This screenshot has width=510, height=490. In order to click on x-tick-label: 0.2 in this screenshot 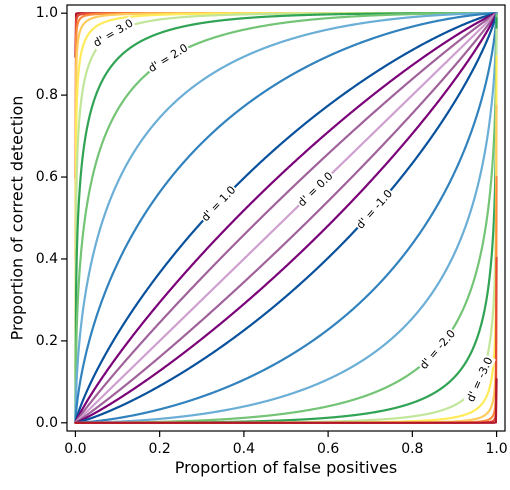, I will do `click(160, 449)`.